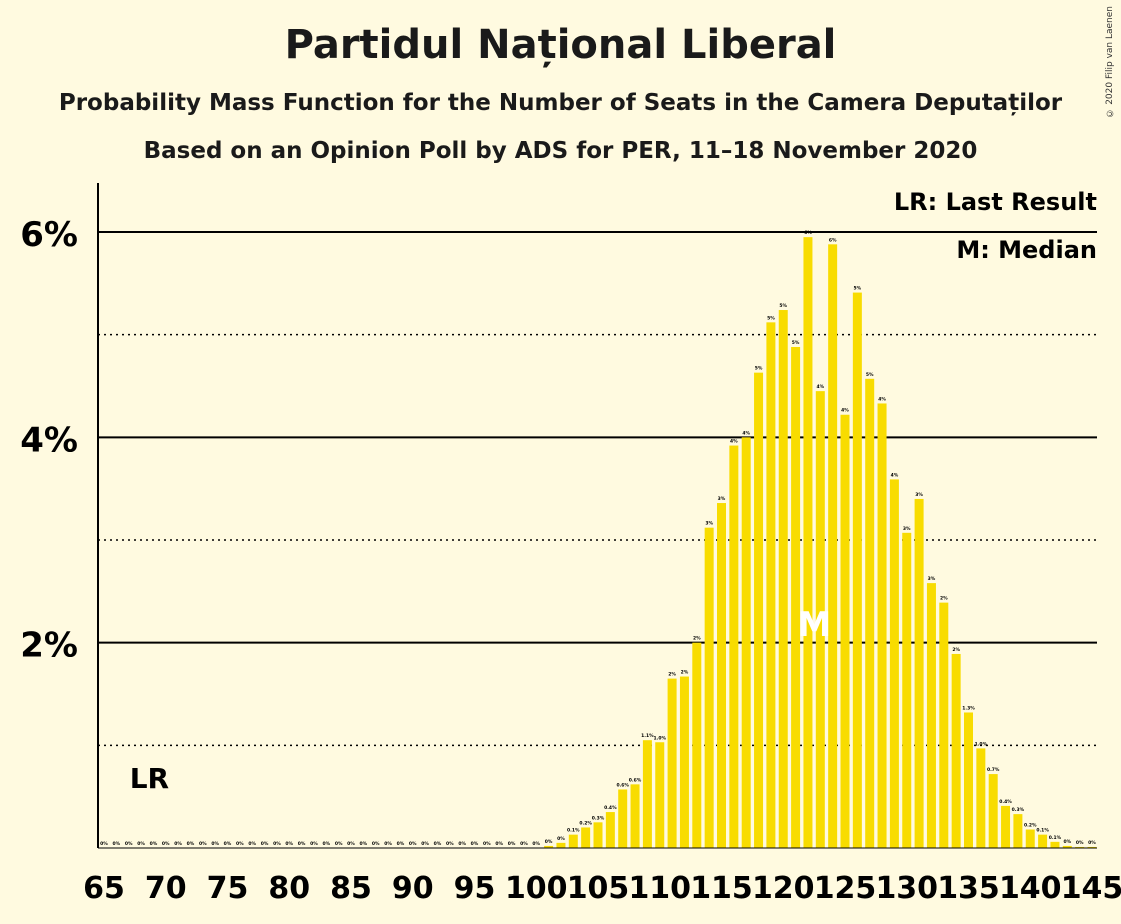 This screenshot has width=1121, height=924. What do you see at coordinates (203, 844) in the screenshot?
I see `bar-label-seat-73: 0%` at bounding box center [203, 844].